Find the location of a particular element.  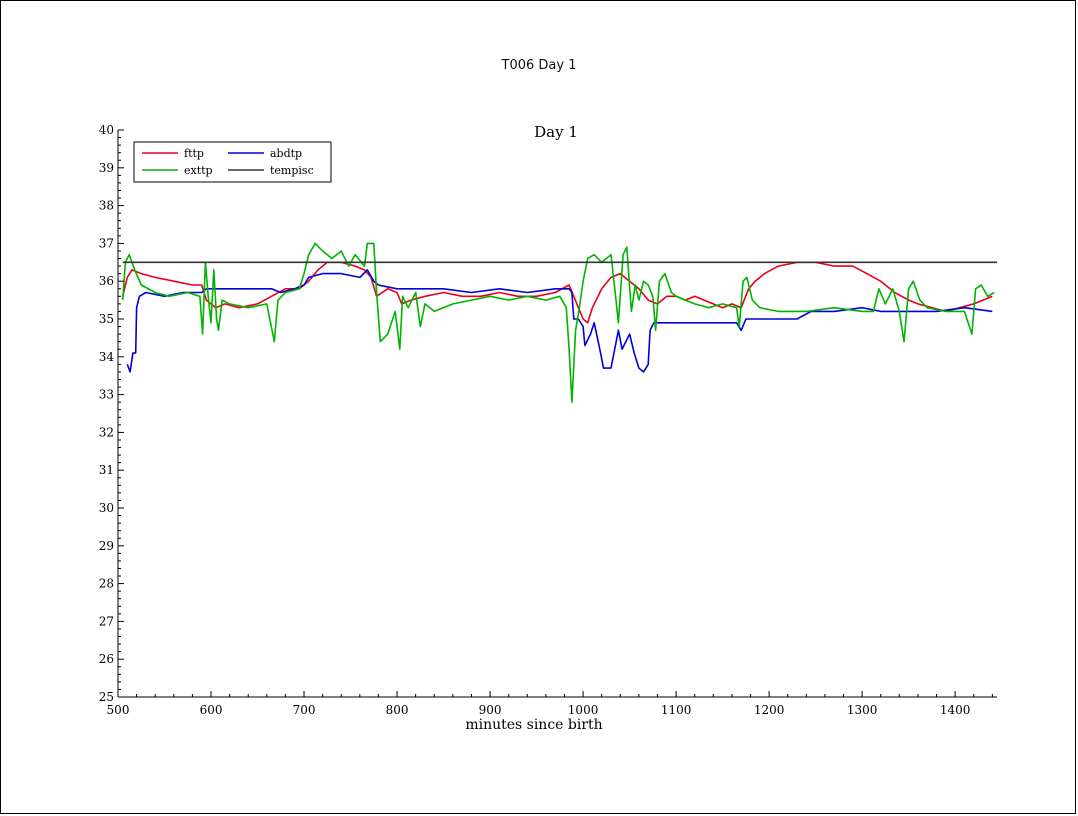

y-tick-label: 25 is located at coordinates (106, 697).